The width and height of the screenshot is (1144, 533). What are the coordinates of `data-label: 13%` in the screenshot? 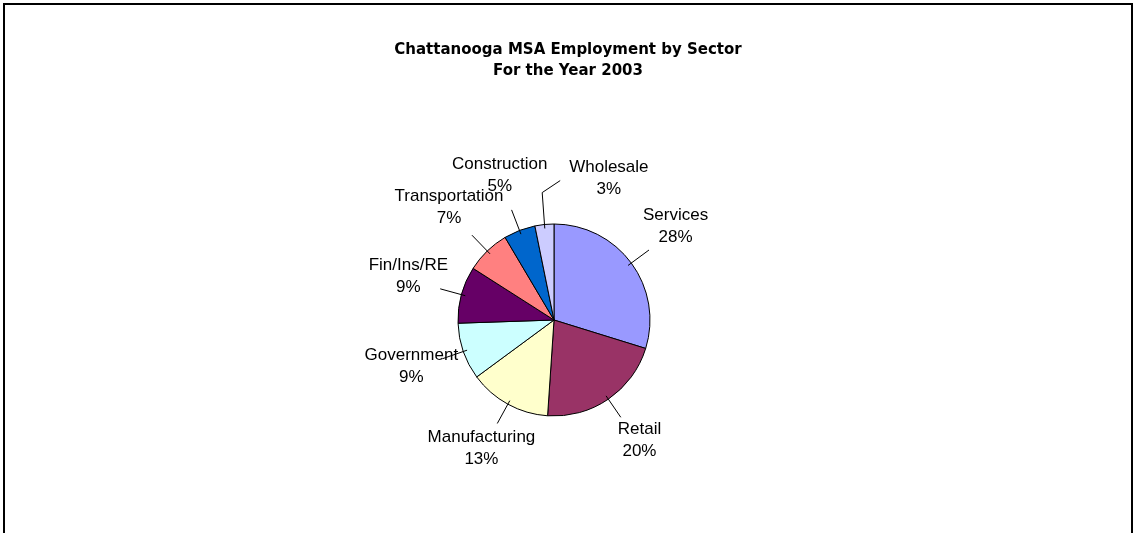 It's located at (481, 459).